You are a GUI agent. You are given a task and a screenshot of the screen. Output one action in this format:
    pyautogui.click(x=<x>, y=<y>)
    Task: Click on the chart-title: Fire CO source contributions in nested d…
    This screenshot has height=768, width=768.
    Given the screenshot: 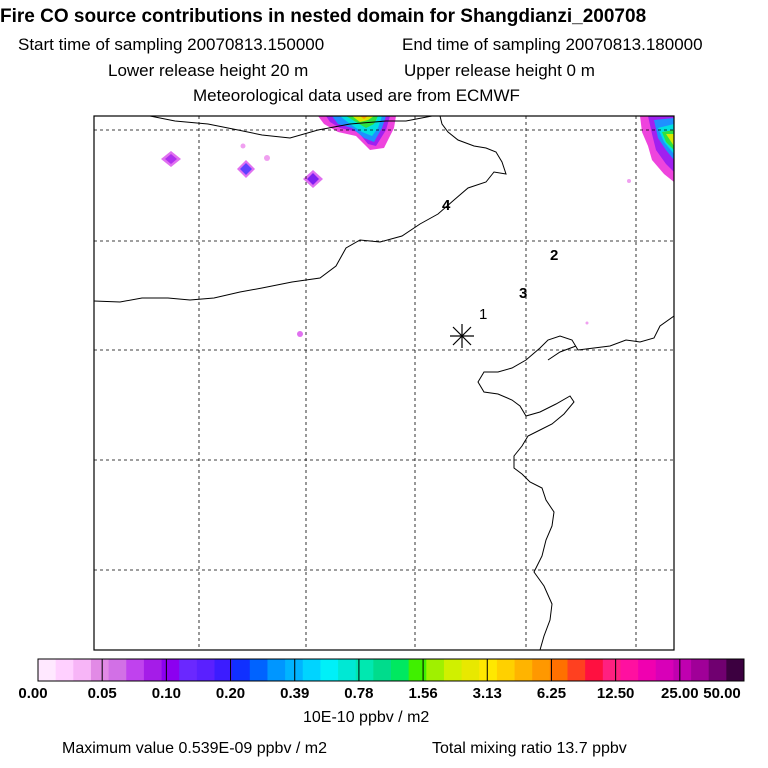 What is the action you would take?
    pyautogui.click(x=323, y=16)
    